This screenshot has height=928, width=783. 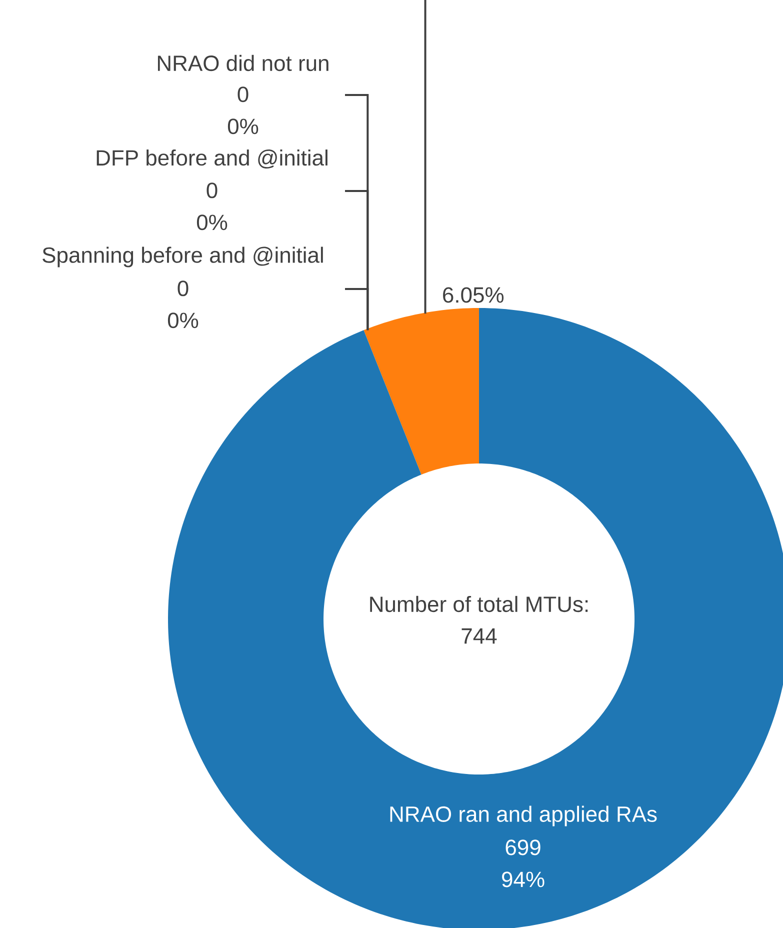 I want to click on text: 744, so click(x=479, y=636).